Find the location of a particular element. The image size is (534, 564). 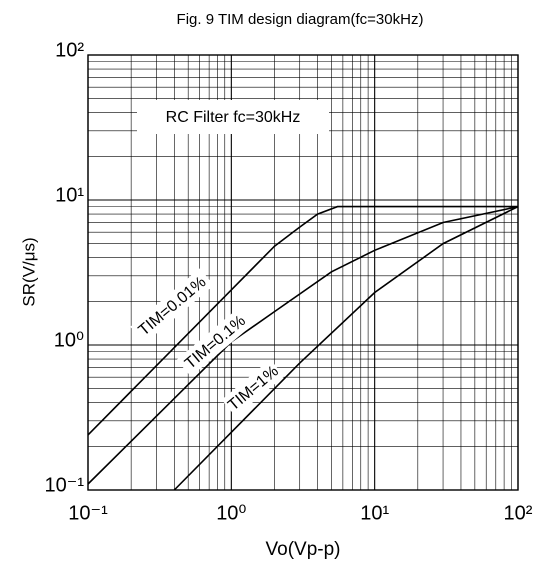

y-tick-label: 10⁰ is located at coordinates (69, 340).